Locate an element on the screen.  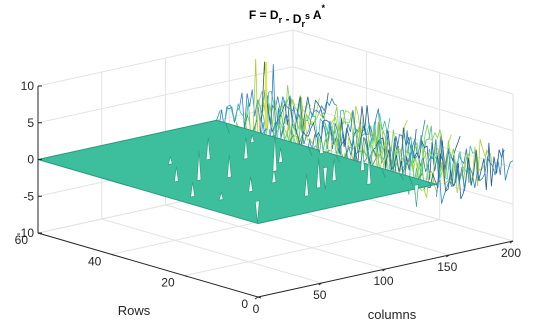
y-tick-label: 0 is located at coordinates (244, 304).